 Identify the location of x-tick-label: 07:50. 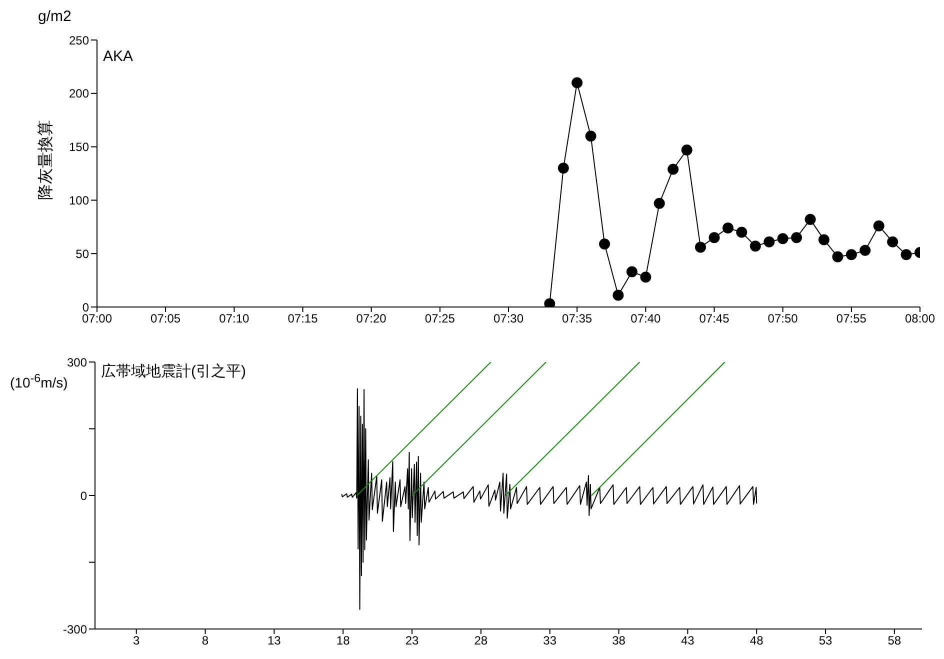
(783, 319).